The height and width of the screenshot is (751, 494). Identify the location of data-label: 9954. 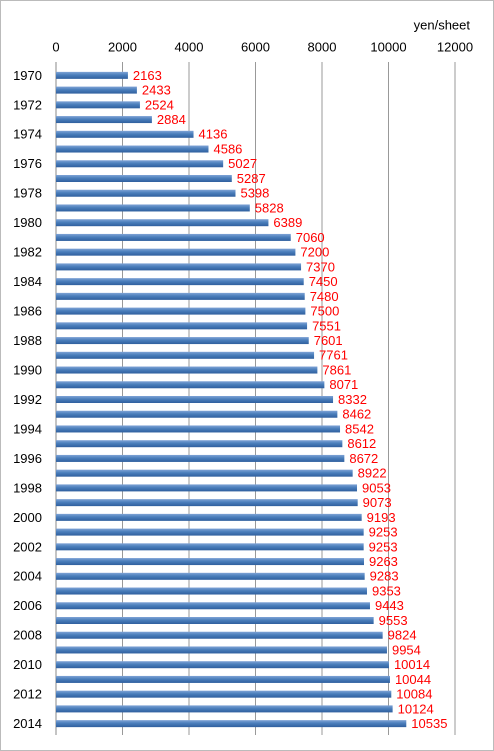
(406, 649).